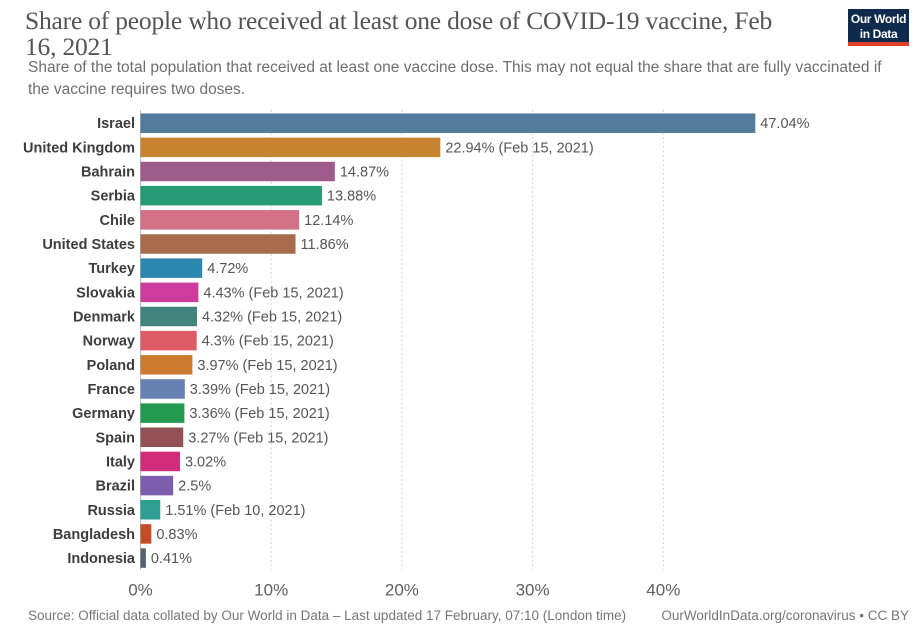 This screenshot has height=635, width=917. What do you see at coordinates (267, 366) in the screenshot?
I see `svg-text: 3.97% (Feb 15, 2021)` at bounding box center [267, 366].